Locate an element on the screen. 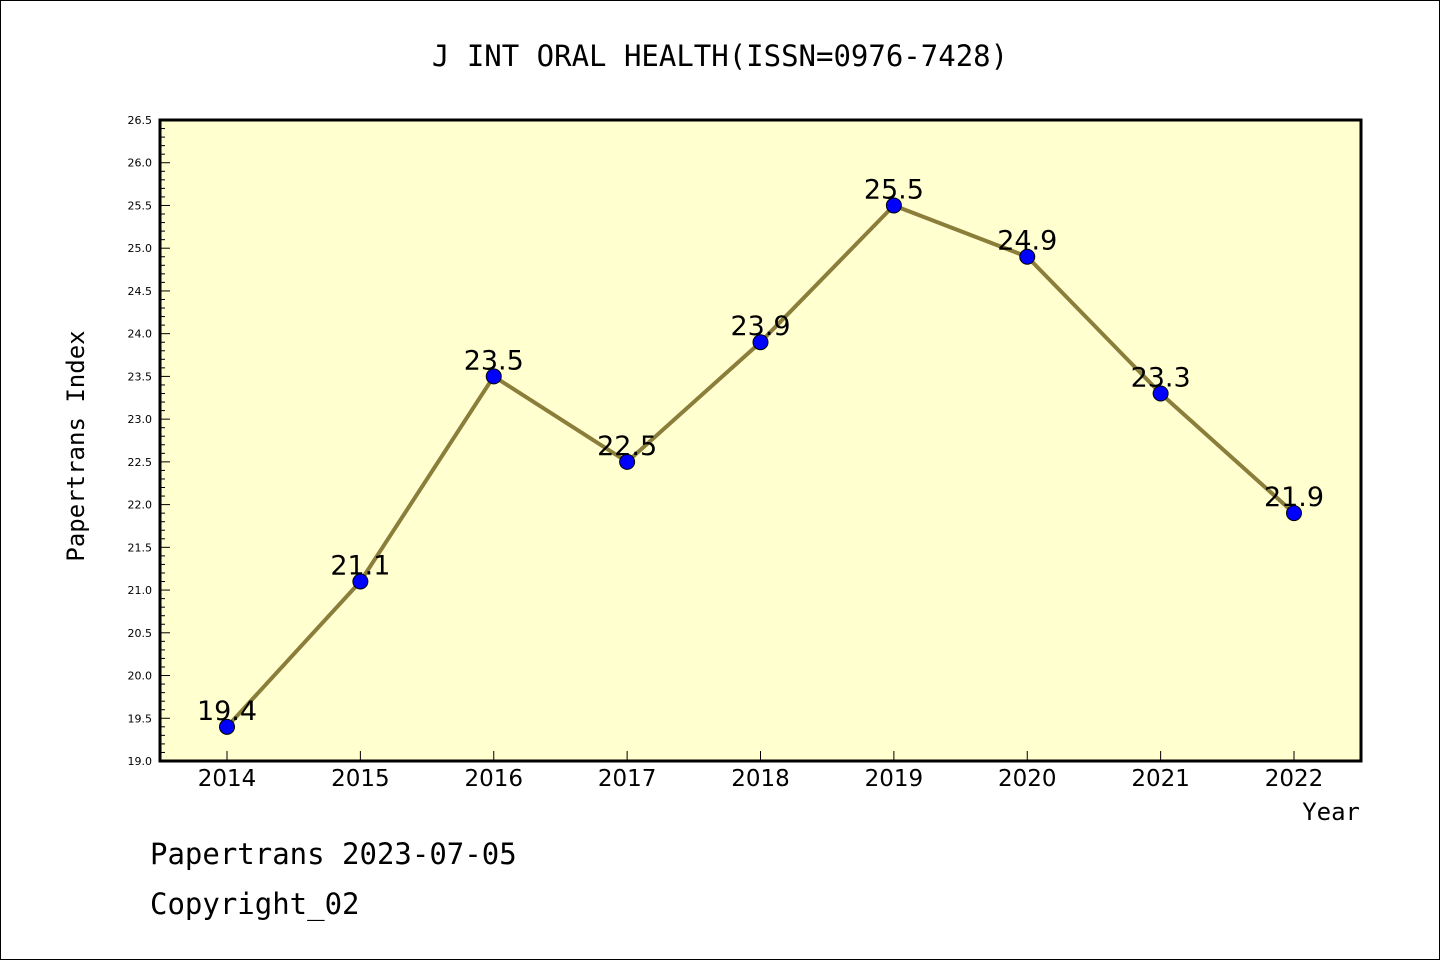 This screenshot has height=960, width=1440. data-label: 24.9 is located at coordinates (1027, 241).